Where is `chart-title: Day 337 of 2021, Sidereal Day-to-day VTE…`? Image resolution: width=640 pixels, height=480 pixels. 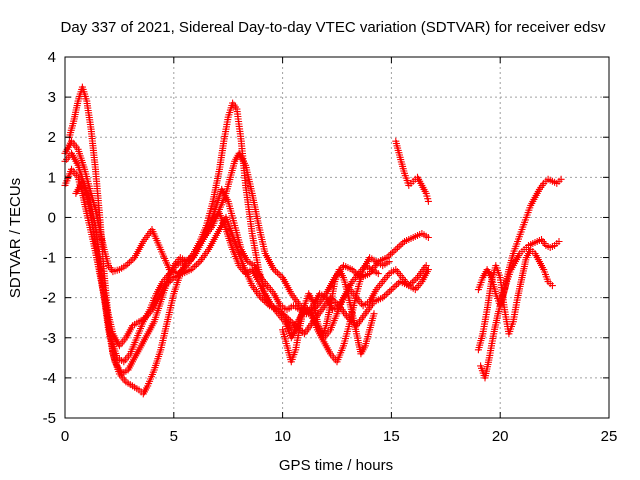 chart-title: Day 337 of 2021, Sidereal Day-to-day VTE… is located at coordinates (333, 27).